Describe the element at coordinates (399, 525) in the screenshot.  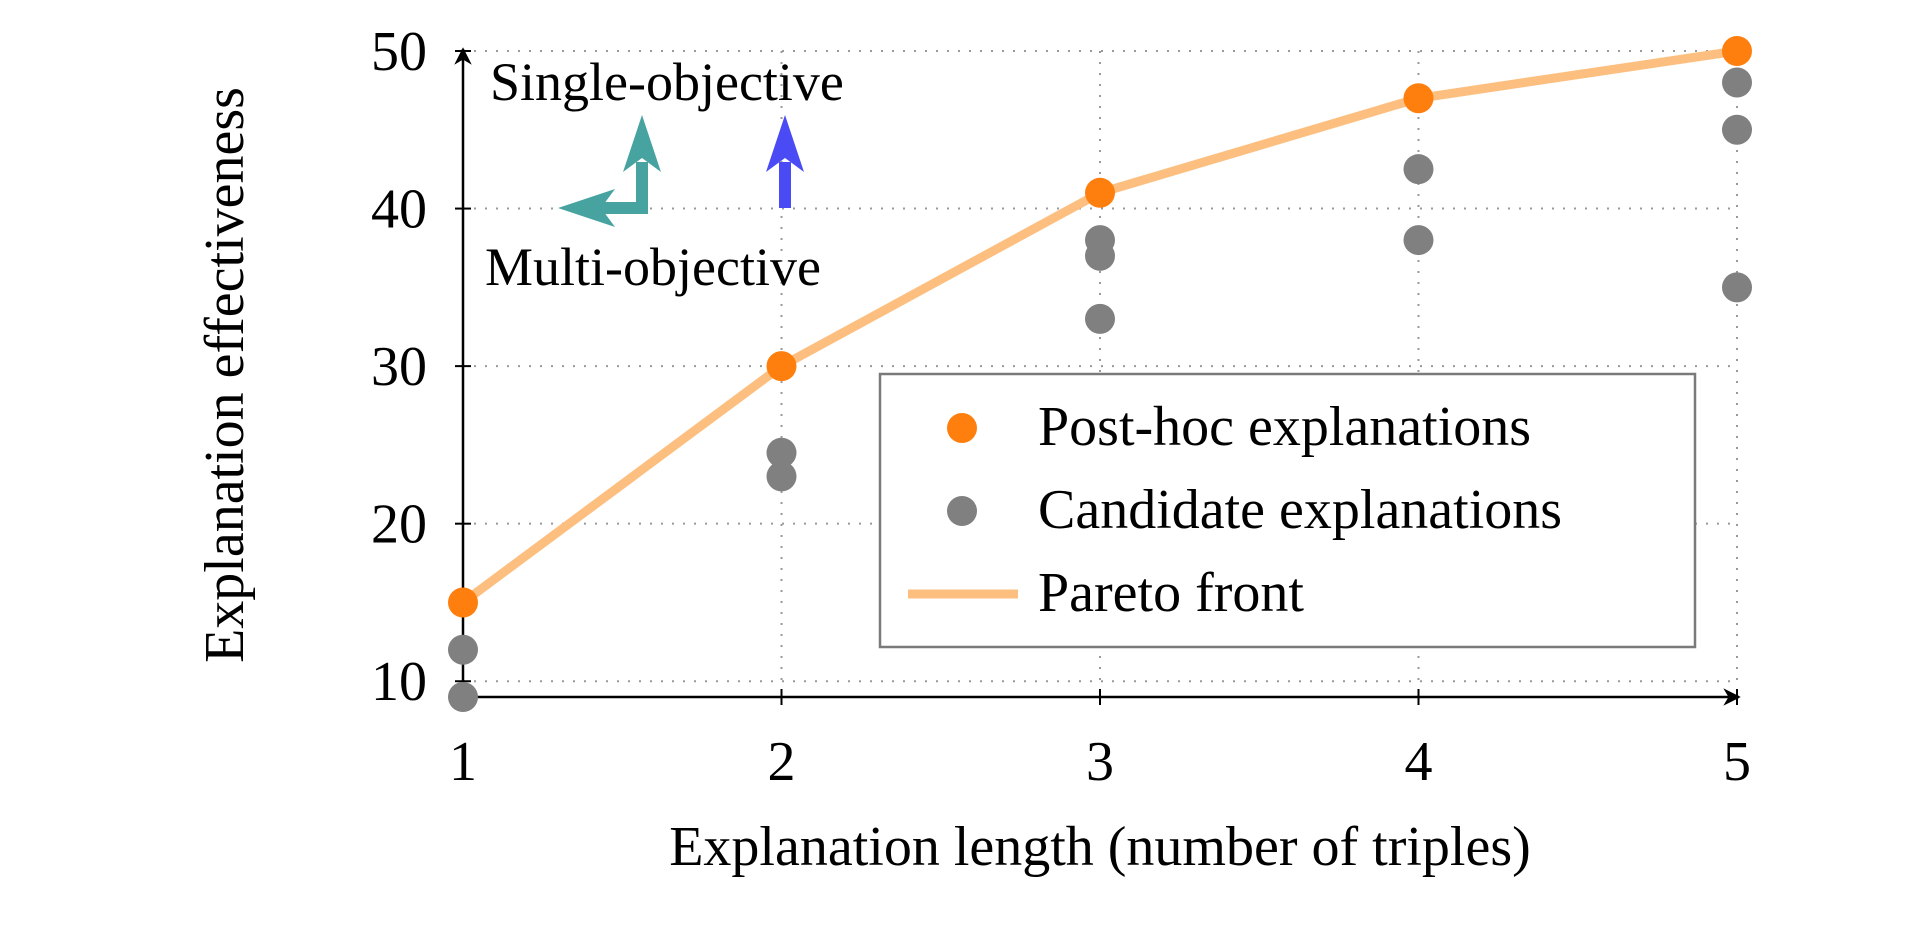
I see `y-tick-label: 20` at that location.